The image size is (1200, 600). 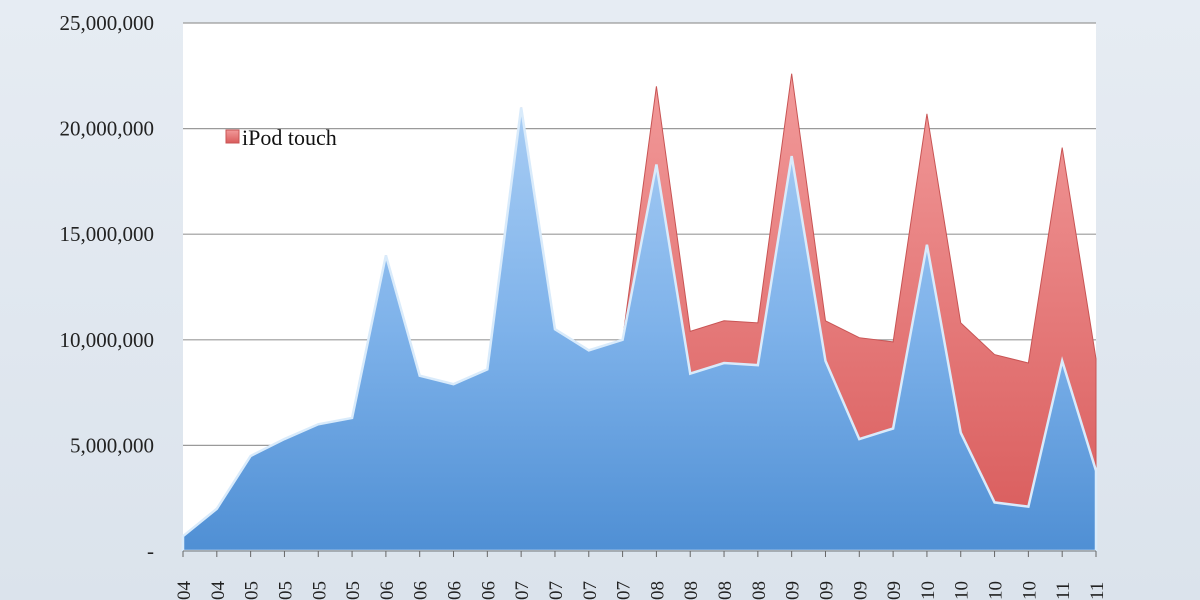 What do you see at coordinates (107, 340) in the screenshot?
I see `y-tick-label: 10,000,000` at bounding box center [107, 340].